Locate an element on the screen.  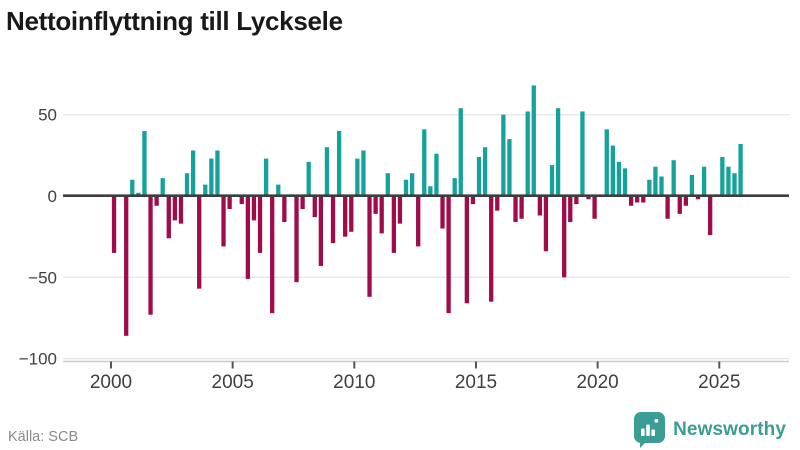
x-tick-label: 2000 is located at coordinates (111, 382).